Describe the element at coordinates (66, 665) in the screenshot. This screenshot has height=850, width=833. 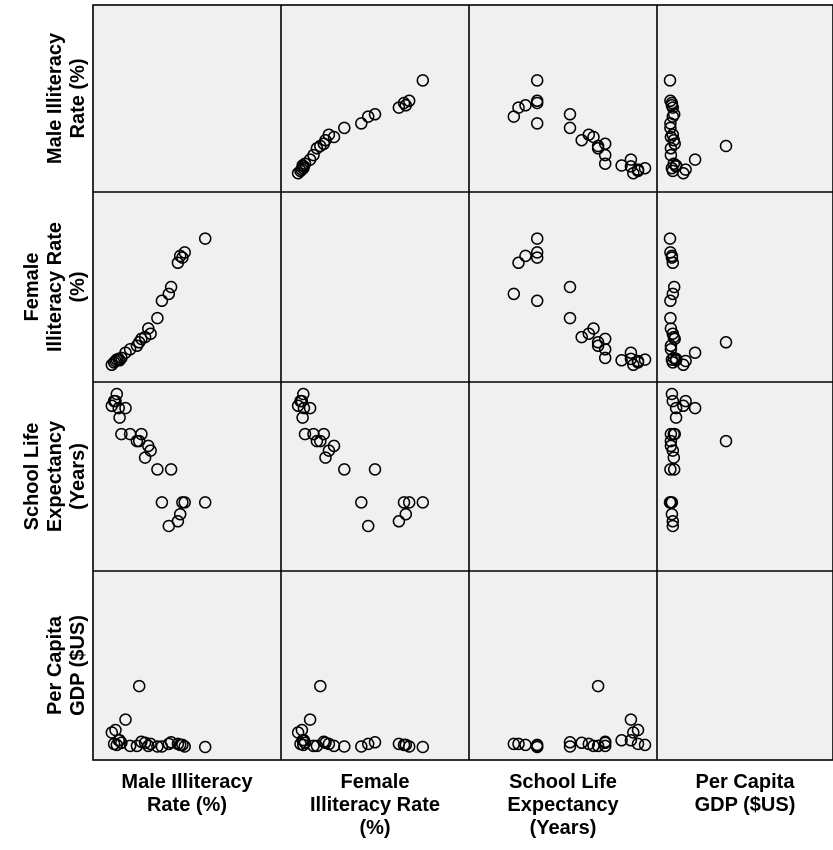
I see `y-label-per_capita_gdp: Per CapitaGDP ($US)` at that location.